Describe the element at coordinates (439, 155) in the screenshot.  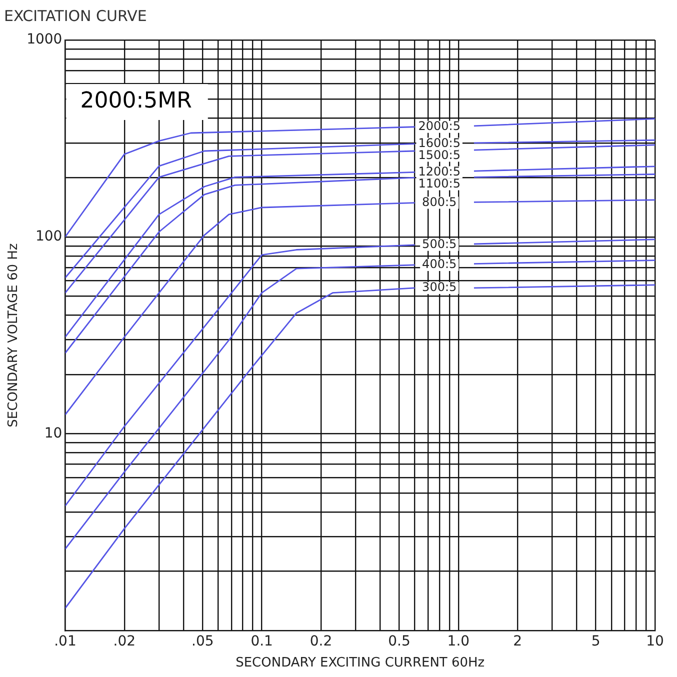
I see `series-label: 1500:5` at that location.